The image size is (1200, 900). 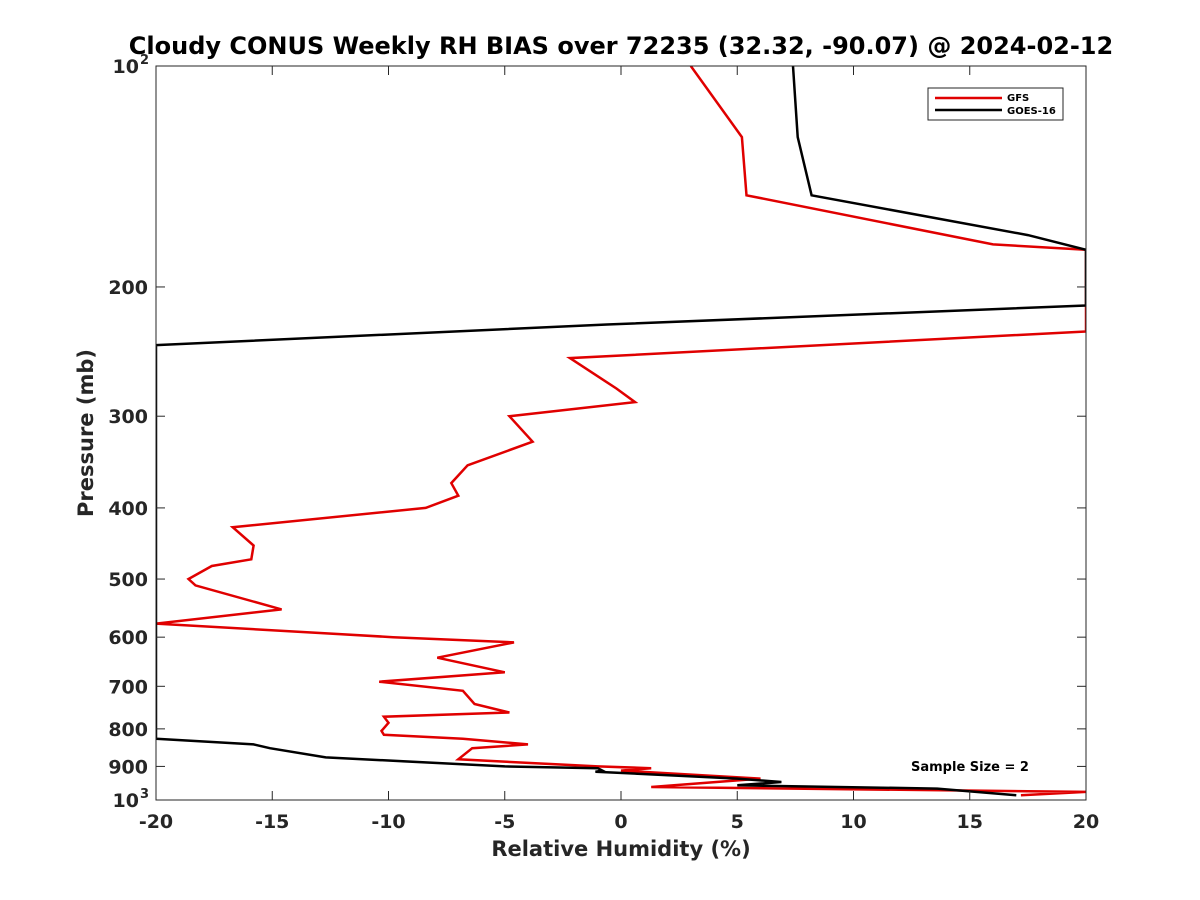 I want to click on x-tick-label: -5, so click(x=504, y=822).